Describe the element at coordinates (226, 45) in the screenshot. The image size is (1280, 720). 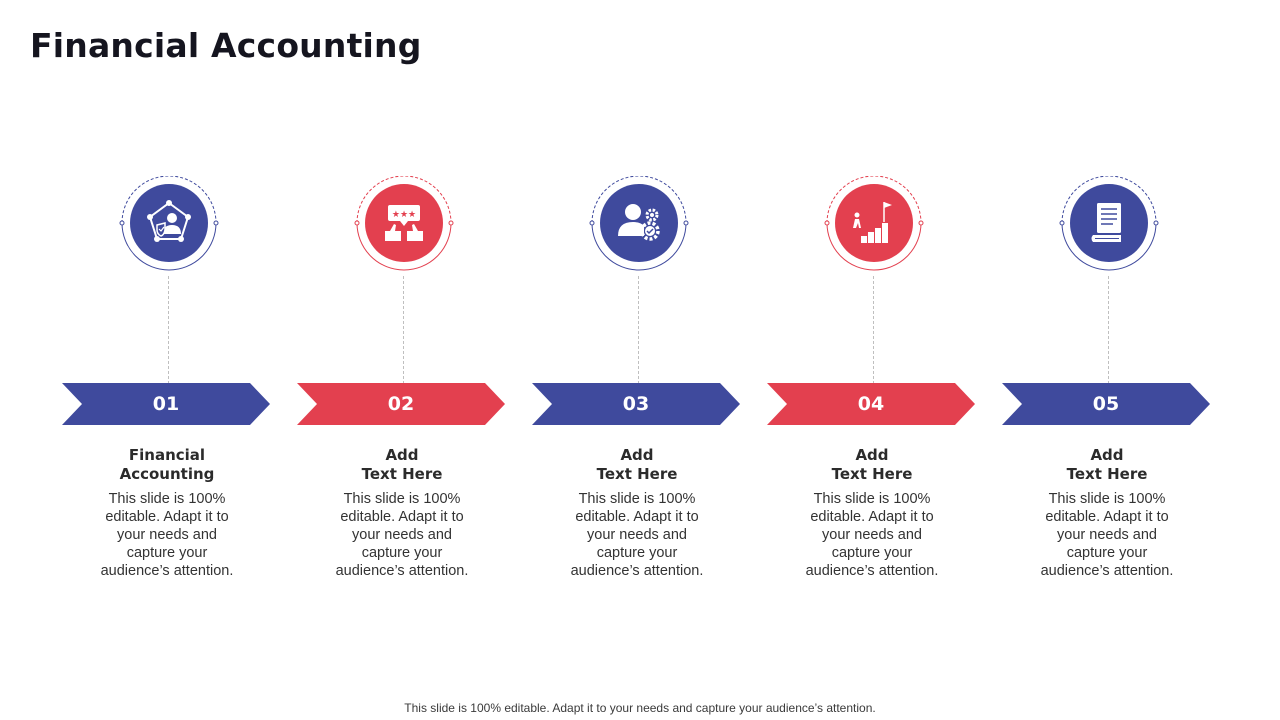
I see `page-title: Financial Accounting` at that location.